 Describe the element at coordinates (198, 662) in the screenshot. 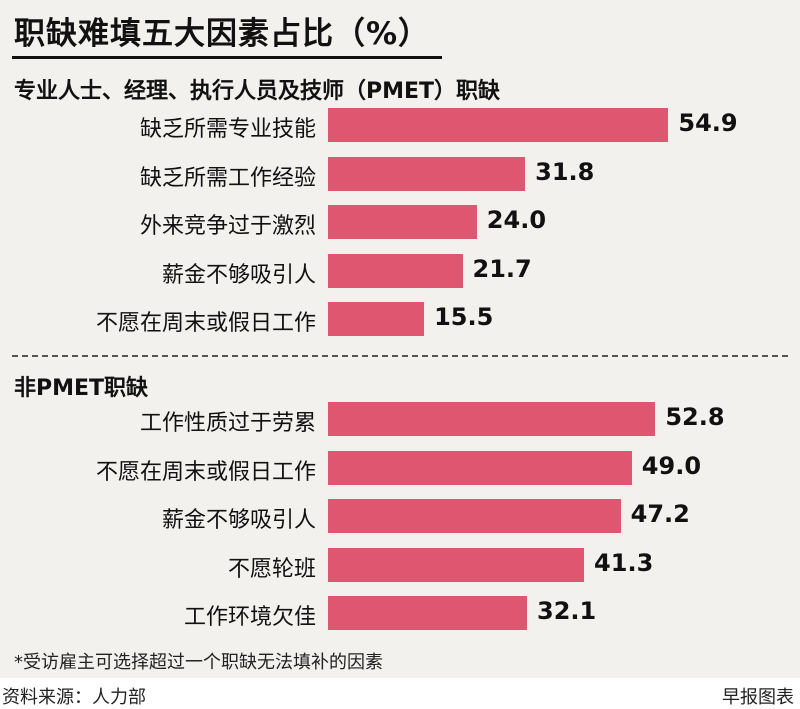

I see `footnote: *受访雇主可选择超过一个职缺无法填补的因素` at that location.